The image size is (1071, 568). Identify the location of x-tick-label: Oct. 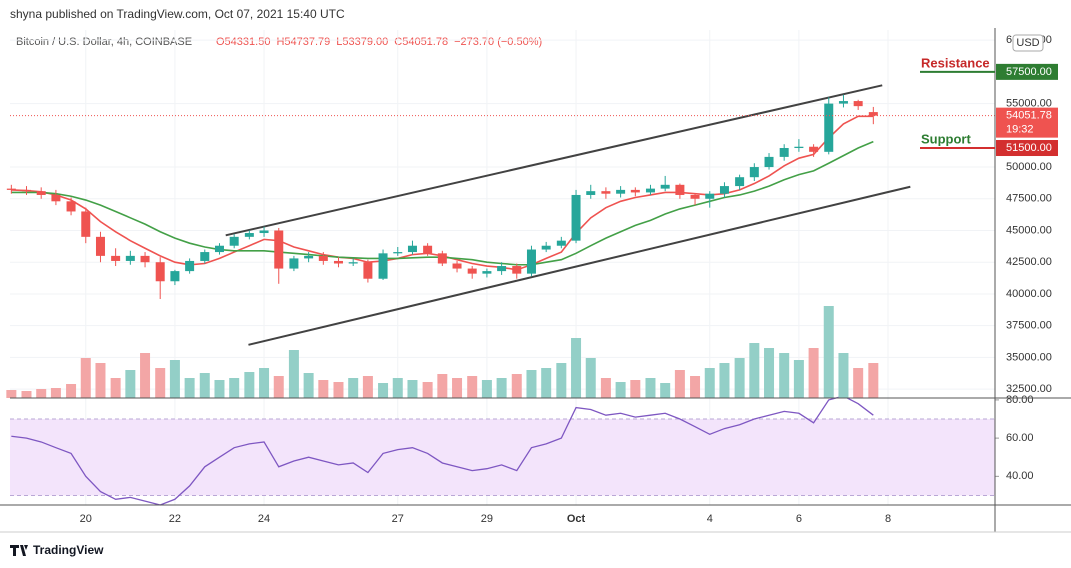
(576, 519).